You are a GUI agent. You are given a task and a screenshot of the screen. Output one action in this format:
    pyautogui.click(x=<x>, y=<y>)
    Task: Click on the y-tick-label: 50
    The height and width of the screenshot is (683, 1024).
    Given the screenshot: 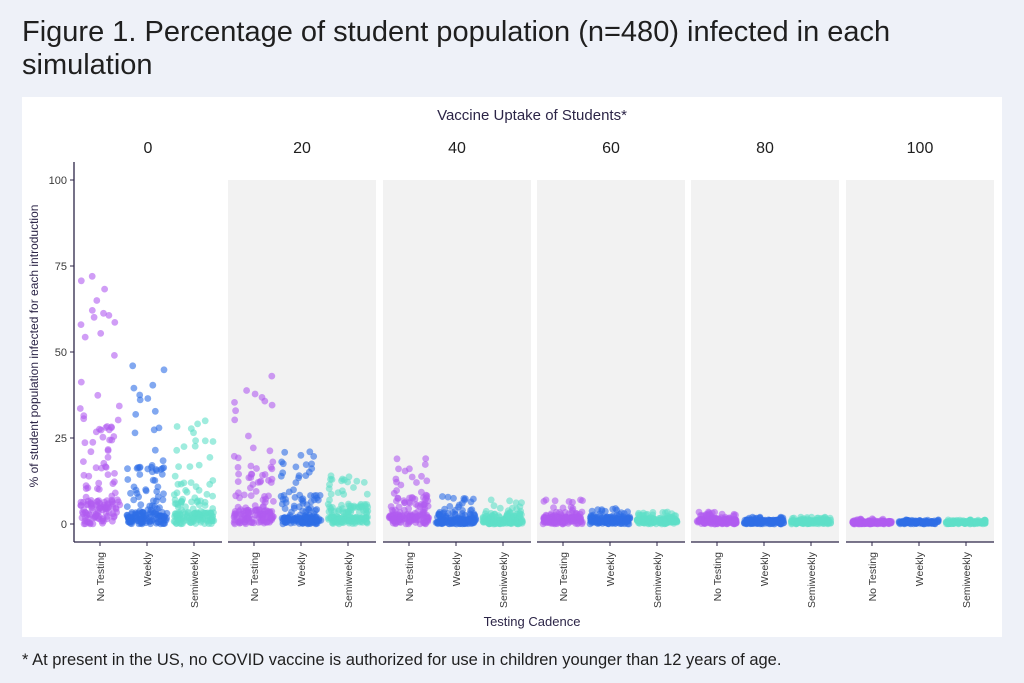 What is the action you would take?
    pyautogui.click(x=61, y=353)
    